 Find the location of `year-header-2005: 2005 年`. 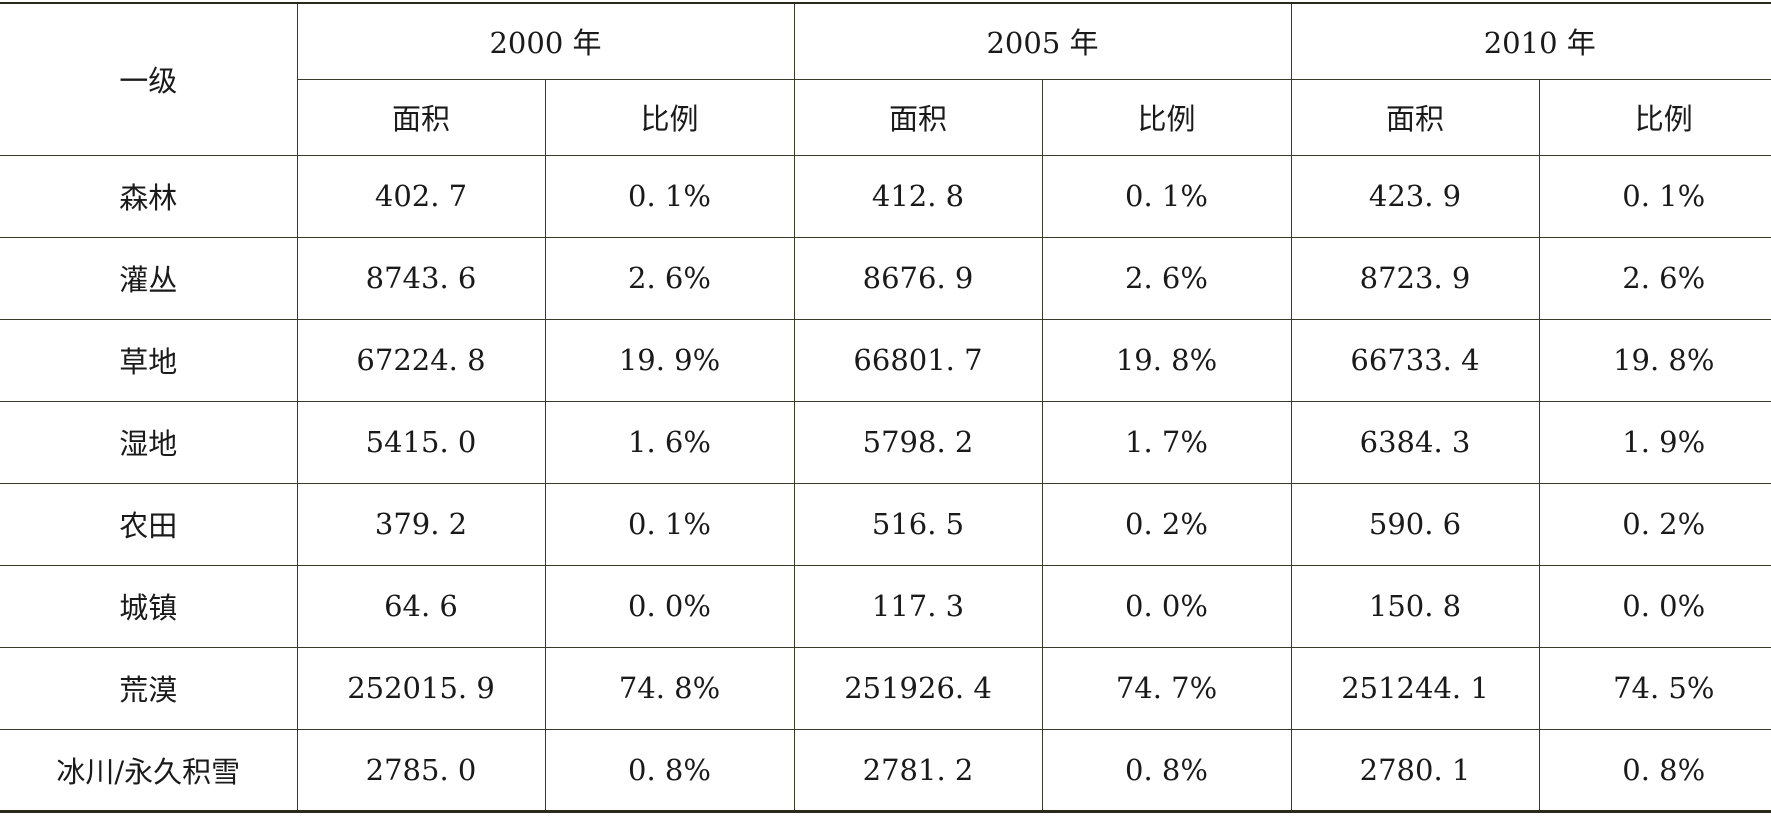

year-header-2005: 2005 年 is located at coordinates (1042, 41).